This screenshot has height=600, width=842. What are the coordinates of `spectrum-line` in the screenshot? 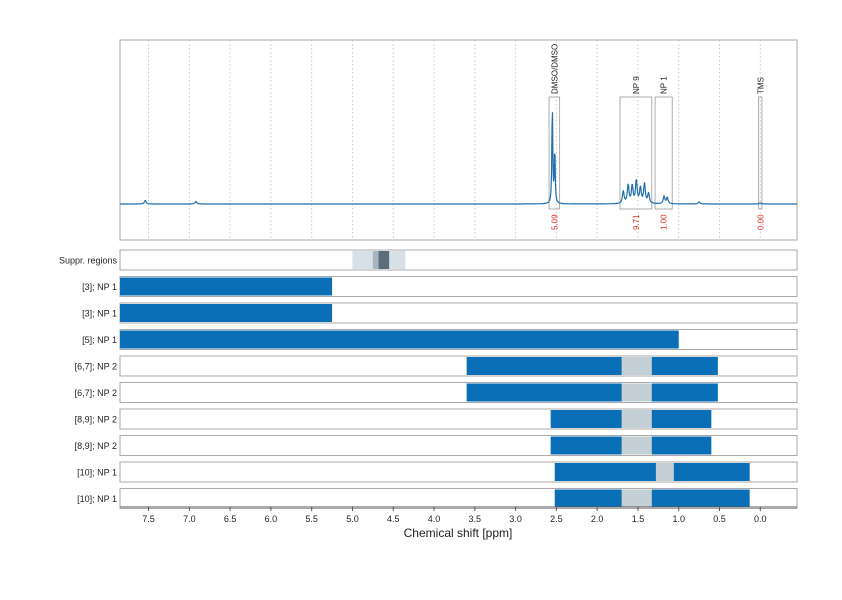 It's located at (458, 158).